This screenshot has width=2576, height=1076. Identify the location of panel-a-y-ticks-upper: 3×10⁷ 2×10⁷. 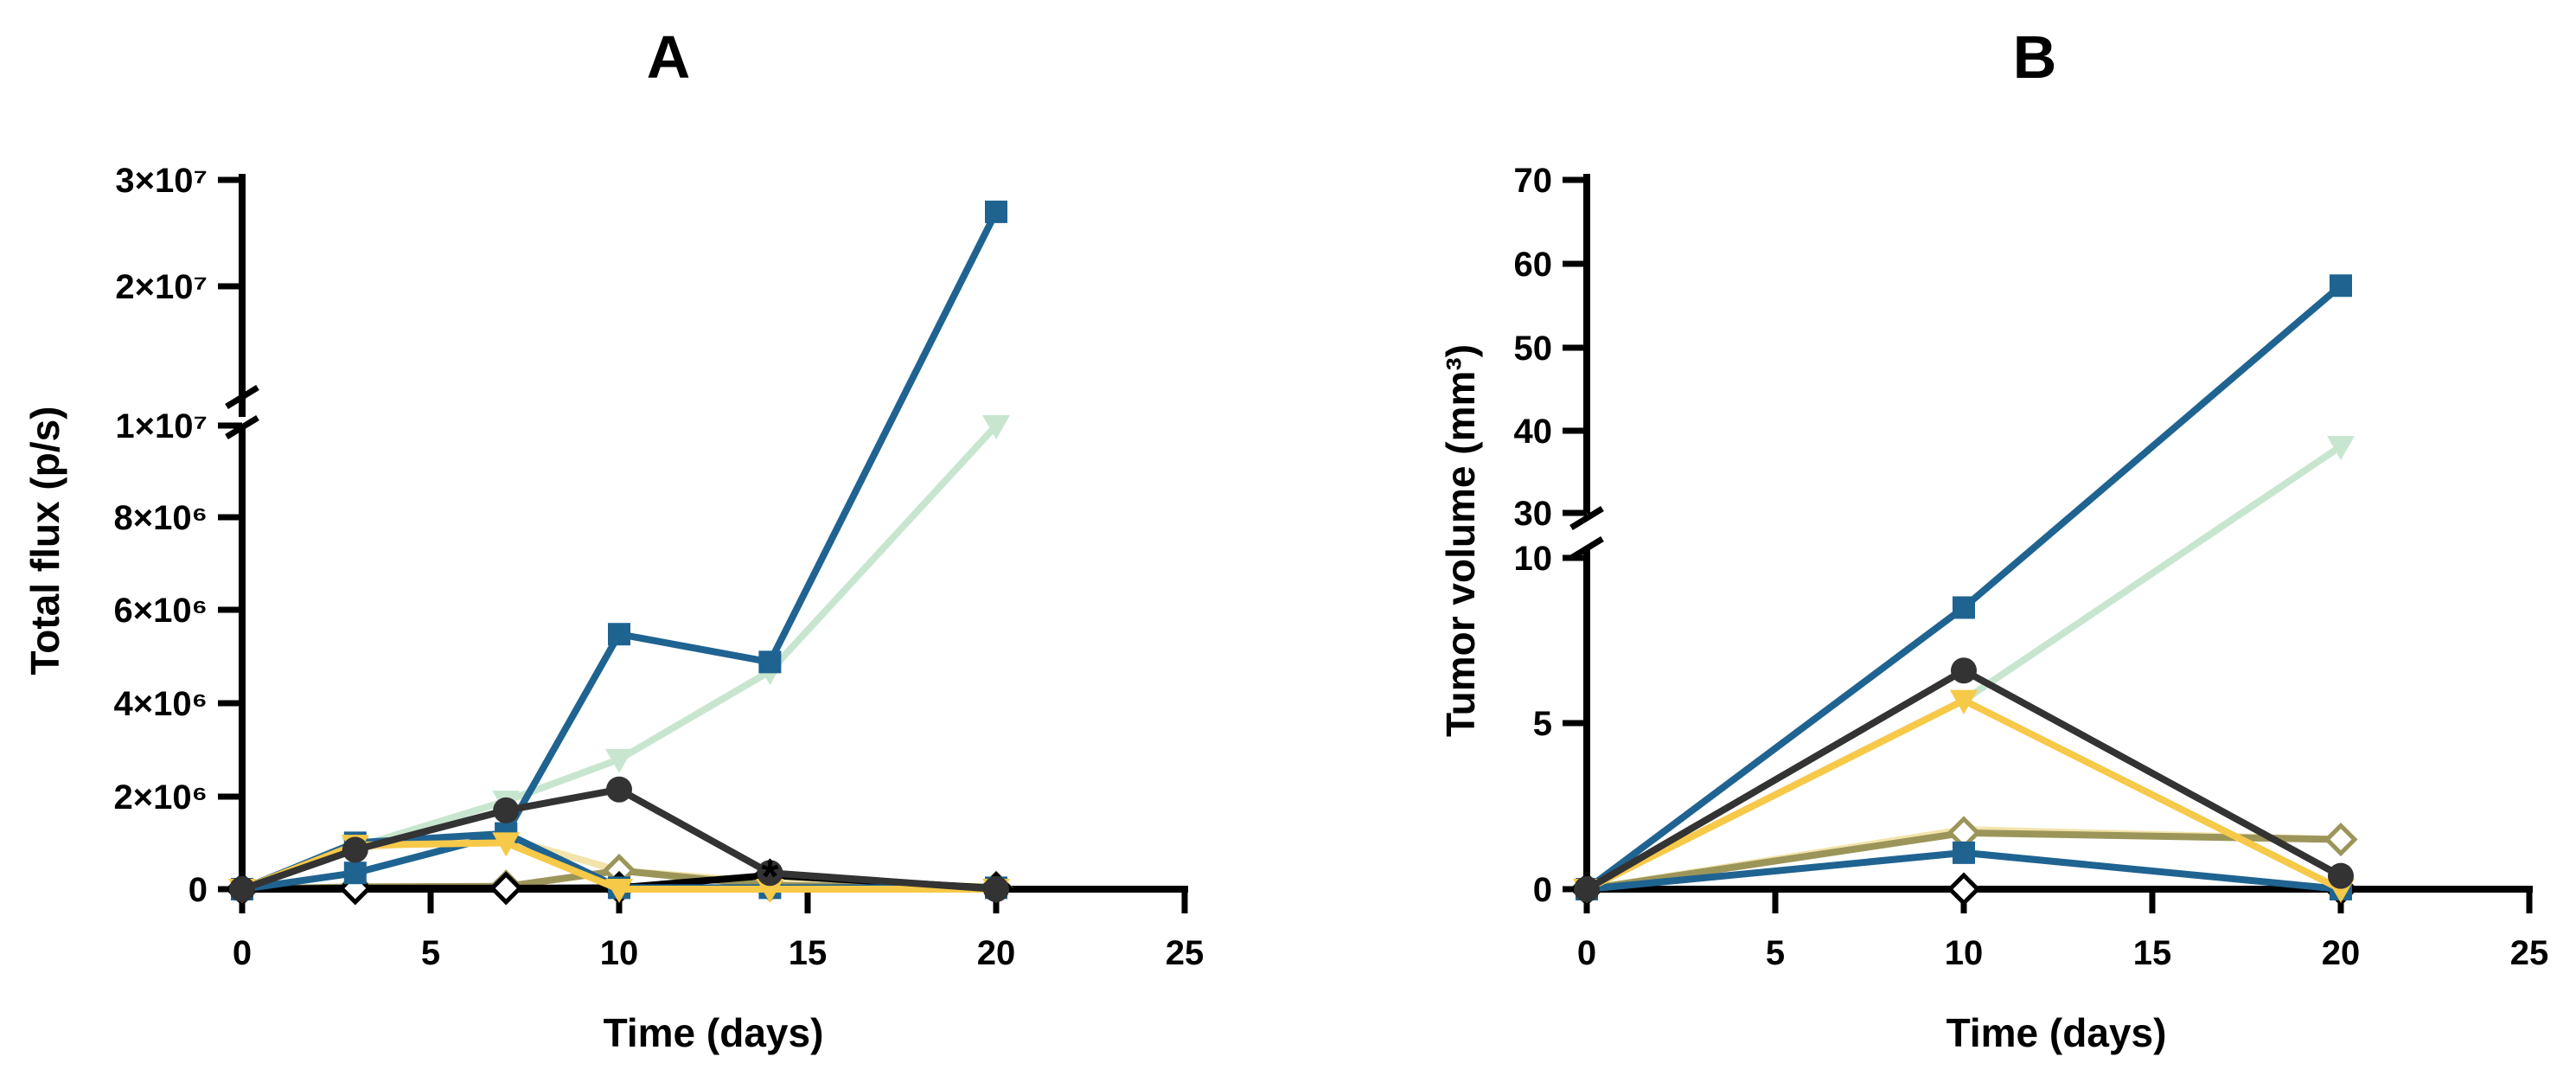
(178, 234).